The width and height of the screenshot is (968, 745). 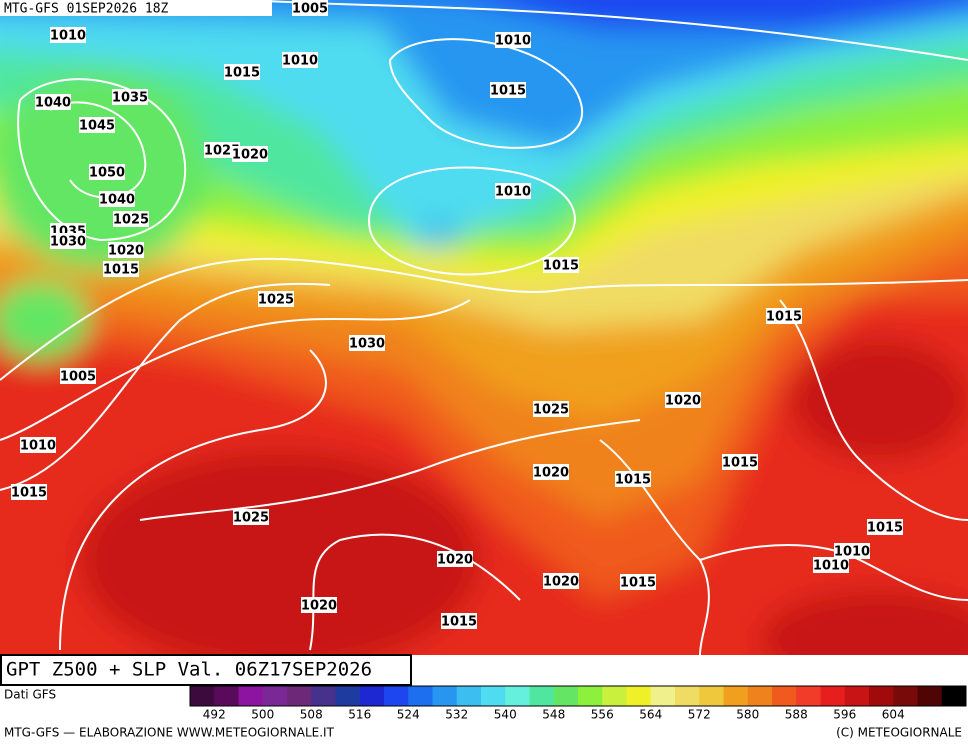 What do you see at coordinates (747, 715) in the screenshot?
I see `colorbar-tick-label: 580` at bounding box center [747, 715].